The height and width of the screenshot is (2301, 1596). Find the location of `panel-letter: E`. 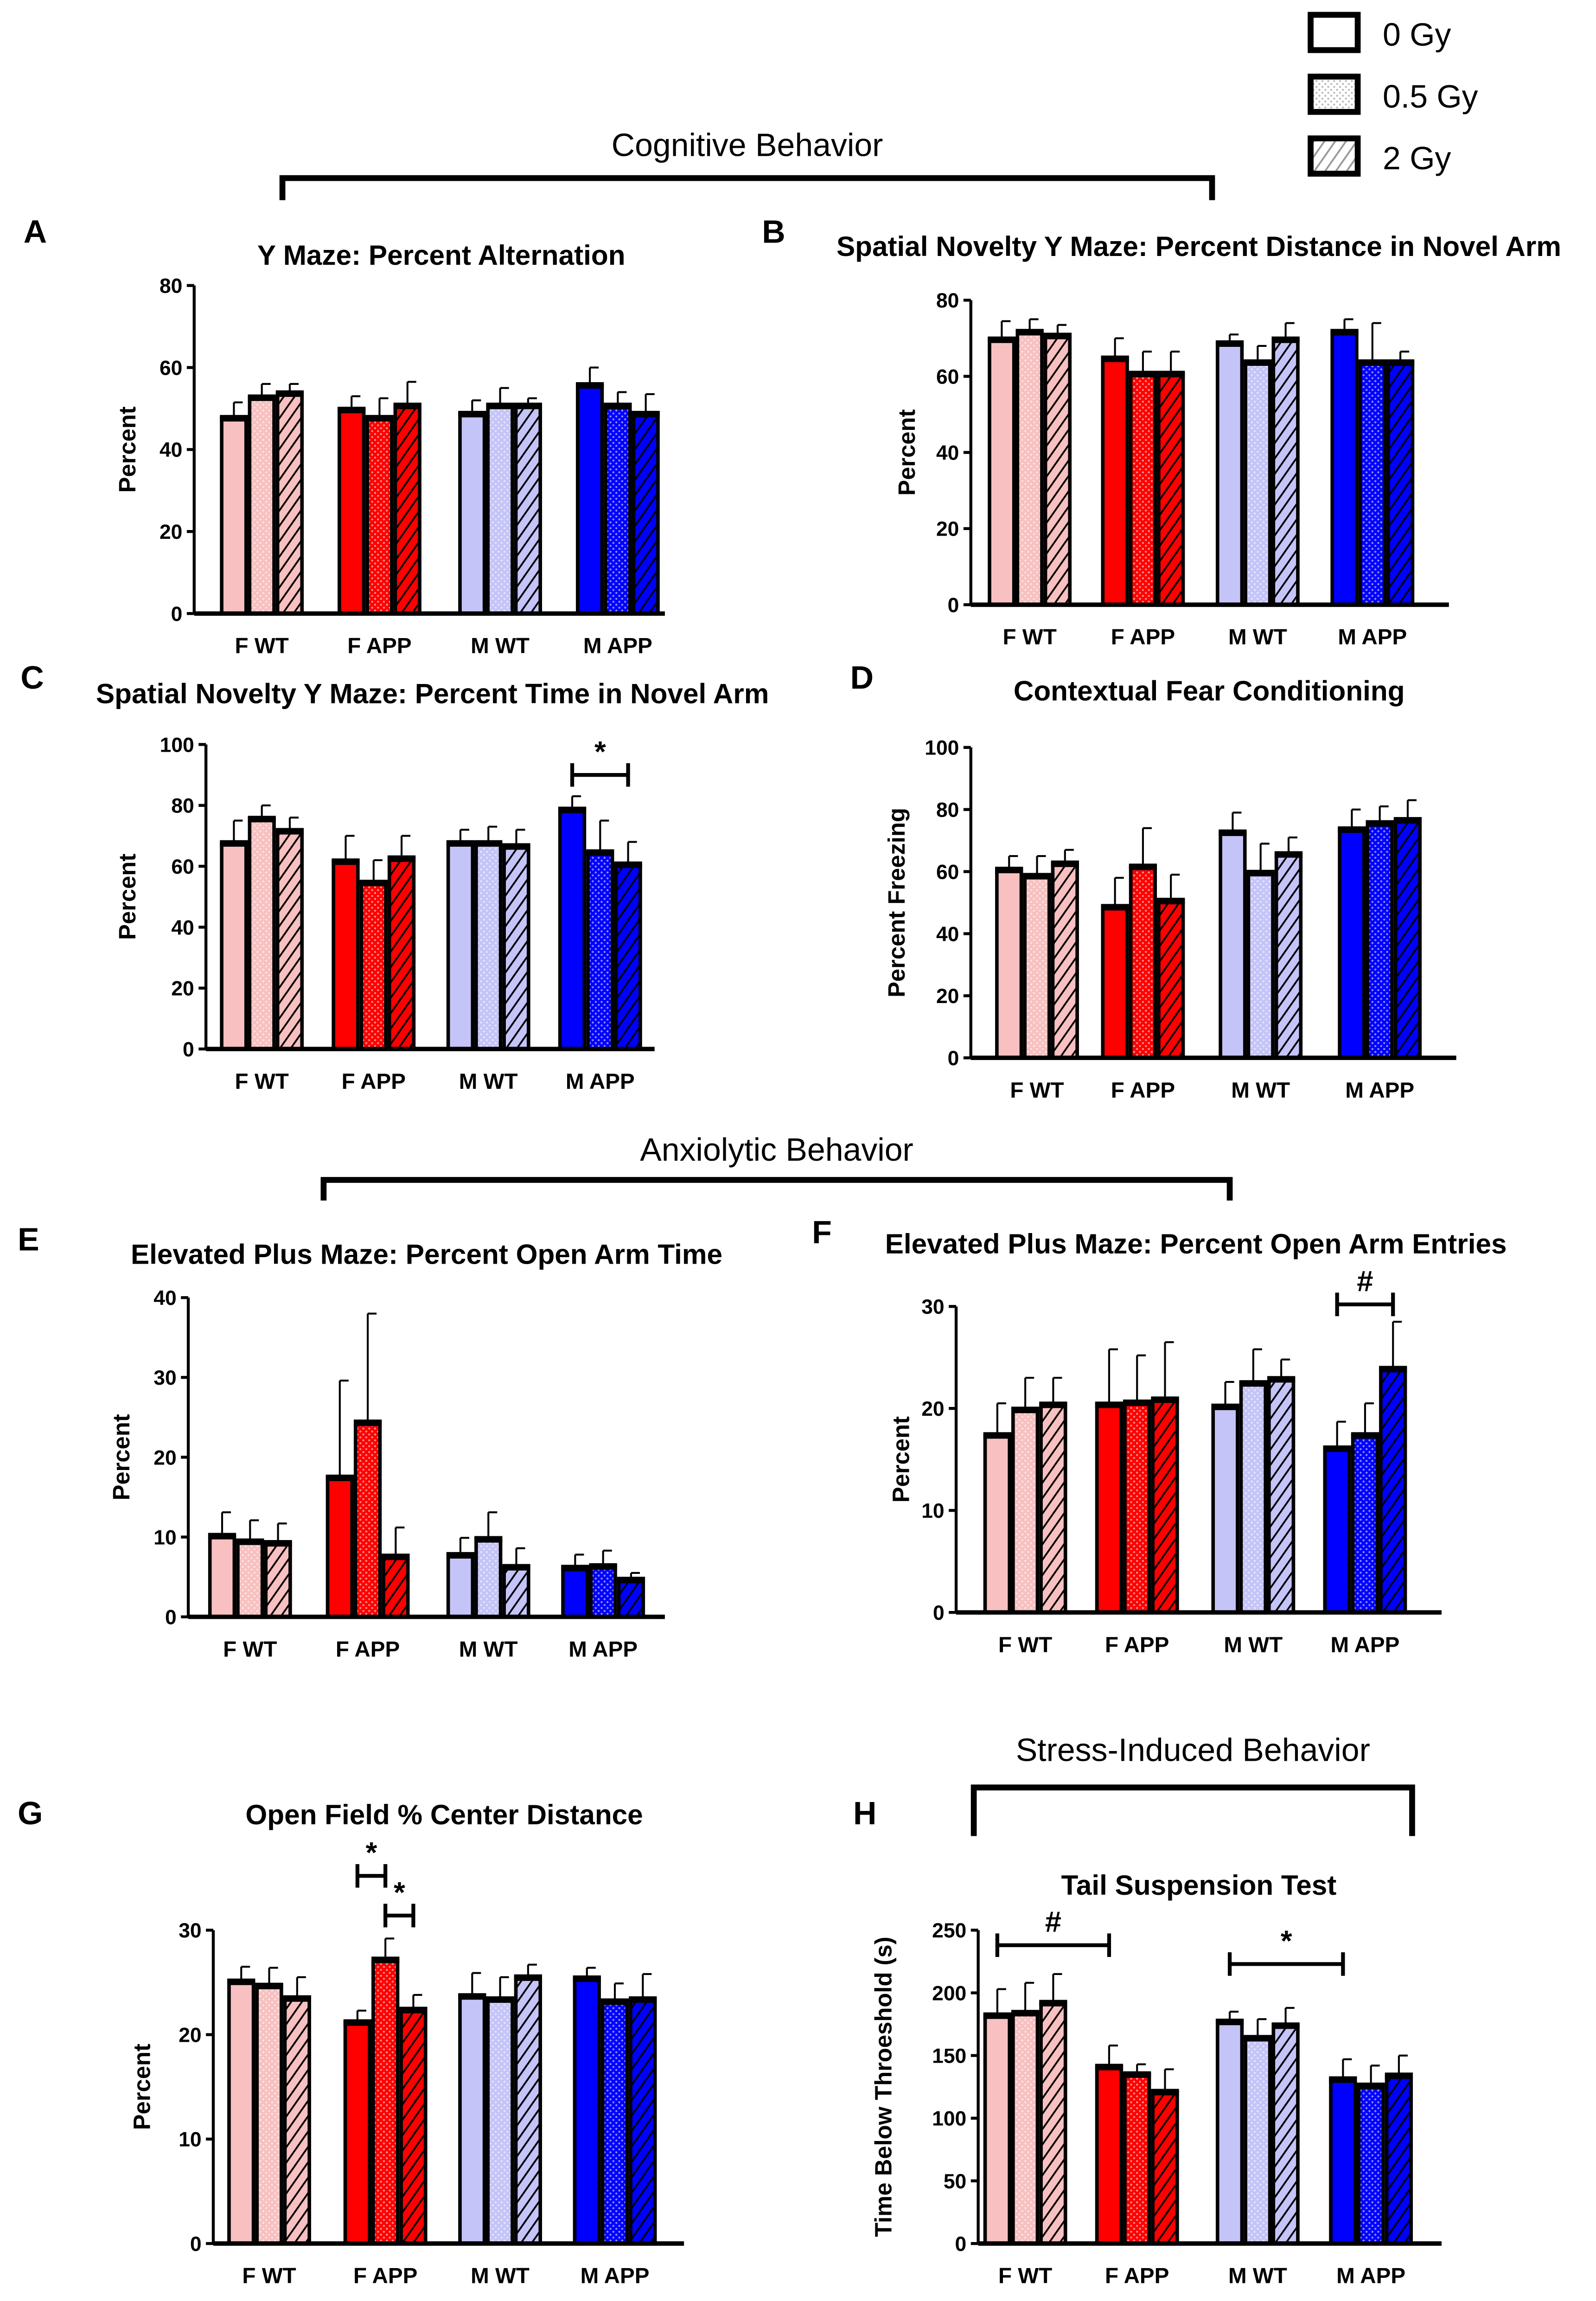

panel-letter: E is located at coordinates (28, 1239).